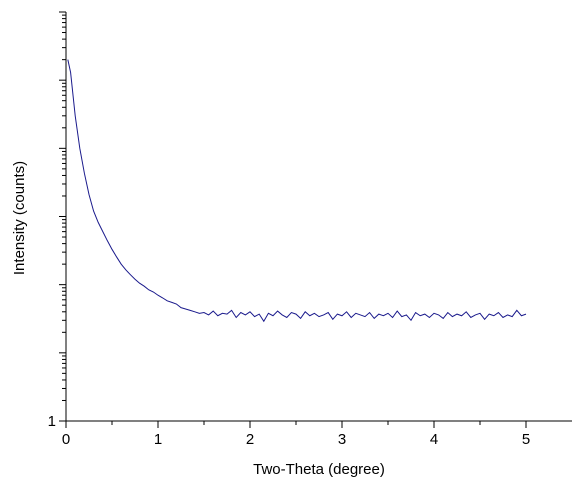  What do you see at coordinates (19, 218) in the screenshot?
I see `y-axis-title: Intensity (counts)` at bounding box center [19, 218].